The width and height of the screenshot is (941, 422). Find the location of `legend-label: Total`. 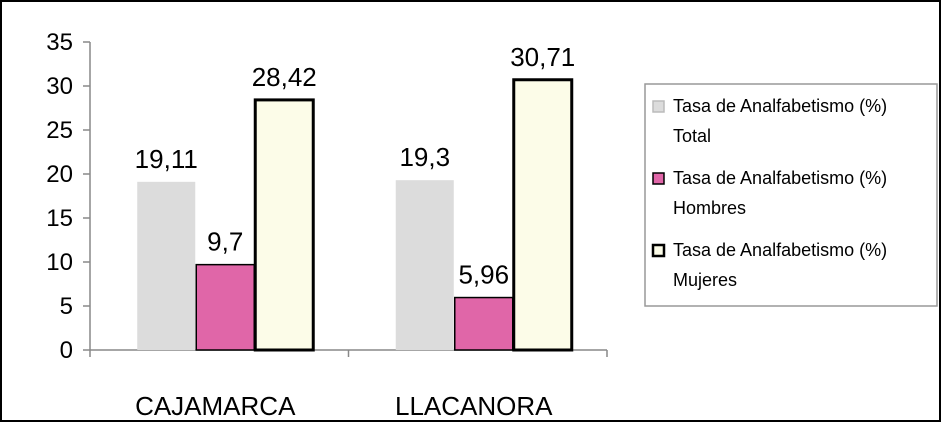

legend-label: Total is located at coordinates (692, 136).